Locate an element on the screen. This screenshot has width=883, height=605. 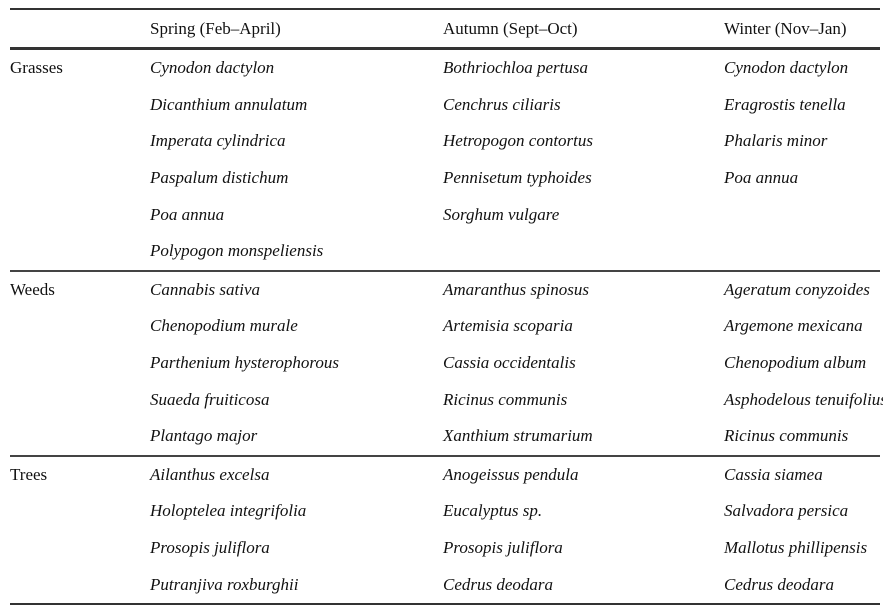
cell-spring: Plantago major is located at coordinates (296, 437).